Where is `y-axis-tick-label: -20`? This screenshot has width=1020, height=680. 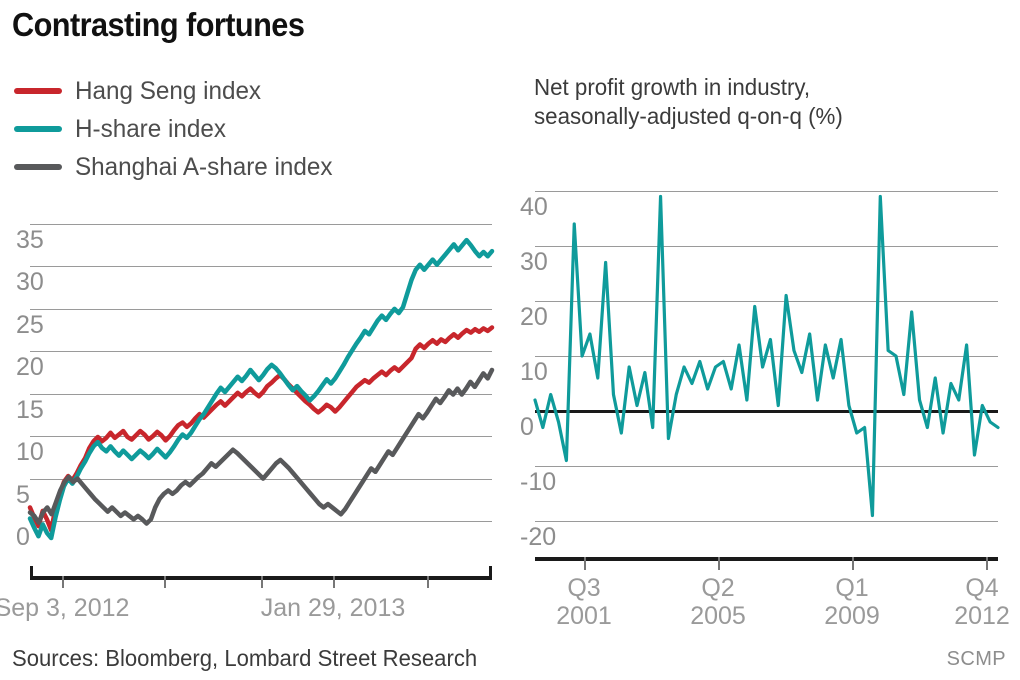
y-axis-tick-label: -20 is located at coordinates (538, 537).